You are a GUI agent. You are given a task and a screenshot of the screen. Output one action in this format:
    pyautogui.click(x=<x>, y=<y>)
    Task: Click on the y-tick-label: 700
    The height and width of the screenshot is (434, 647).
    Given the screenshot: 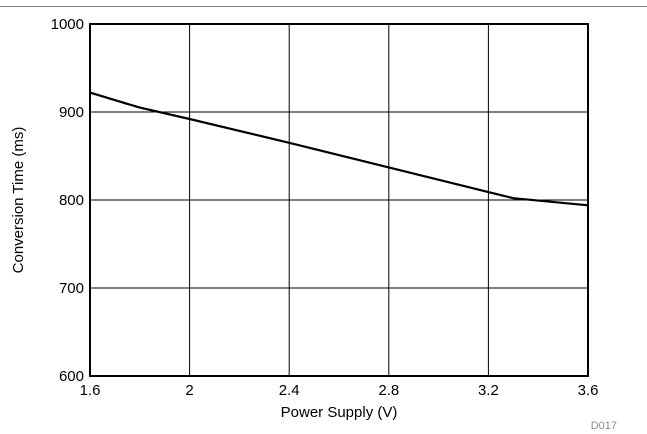 What is the action you would take?
    pyautogui.click(x=71, y=288)
    